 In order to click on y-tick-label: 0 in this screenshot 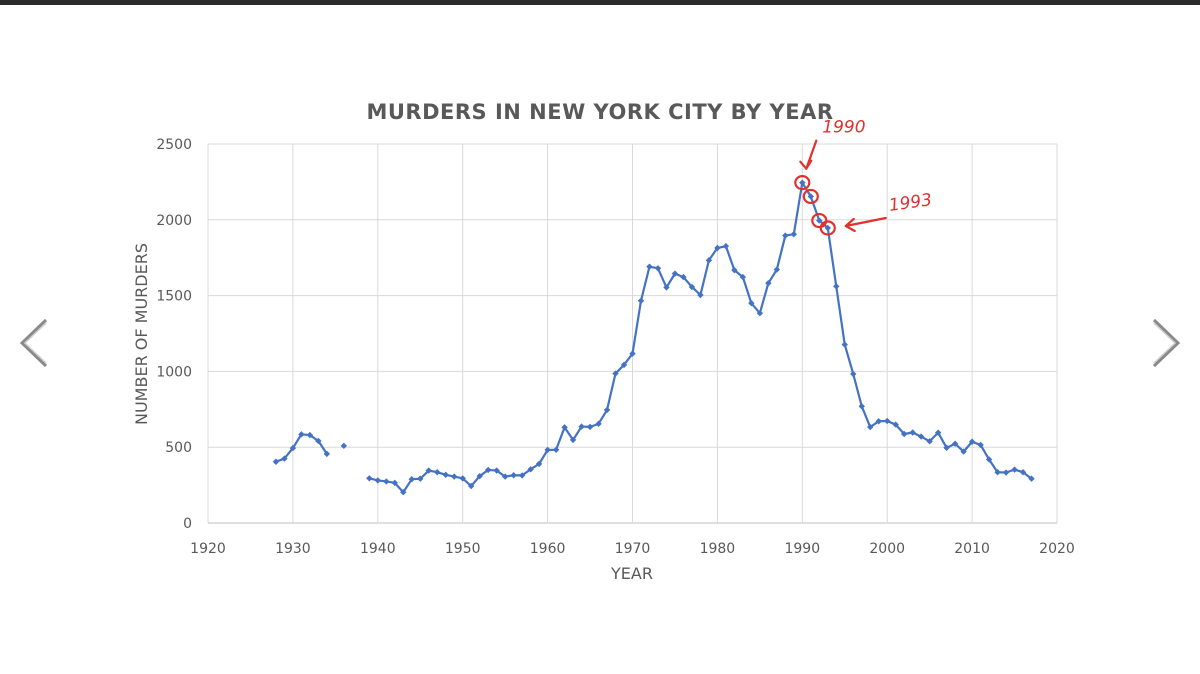, I will do `click(187, 524)`.